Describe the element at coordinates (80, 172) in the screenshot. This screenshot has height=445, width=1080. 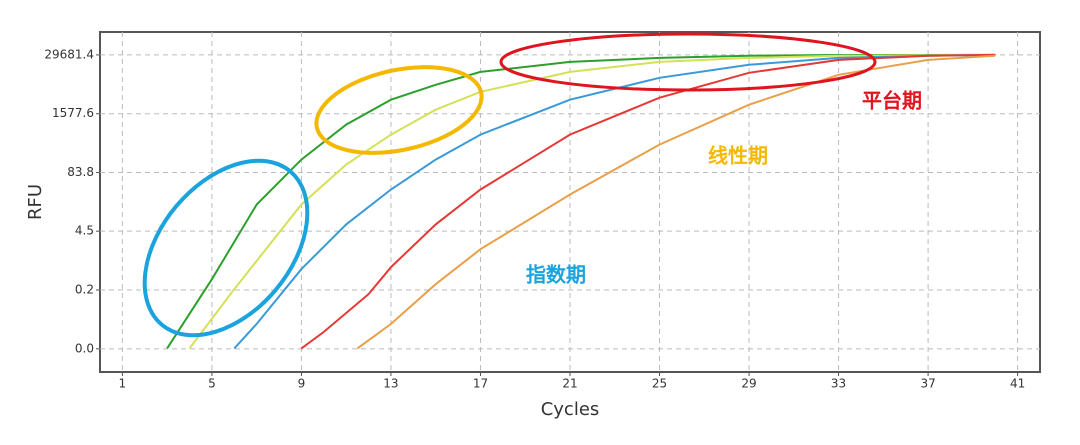
I see `y-tick-label: 83.8` at that location.